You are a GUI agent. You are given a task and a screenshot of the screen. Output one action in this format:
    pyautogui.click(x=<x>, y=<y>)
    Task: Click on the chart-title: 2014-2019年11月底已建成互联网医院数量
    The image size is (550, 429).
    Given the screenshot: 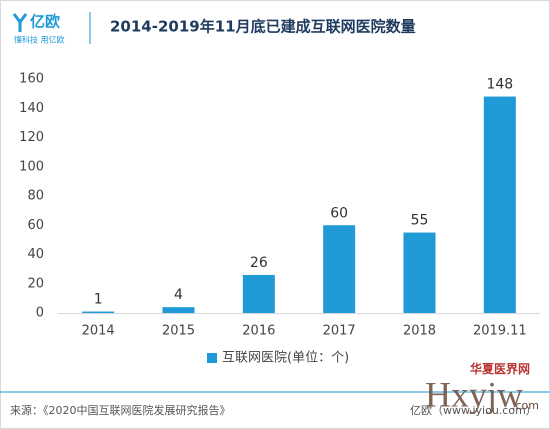 What is the action you would take?
    pyautogui.click(x=263, y=27)
    